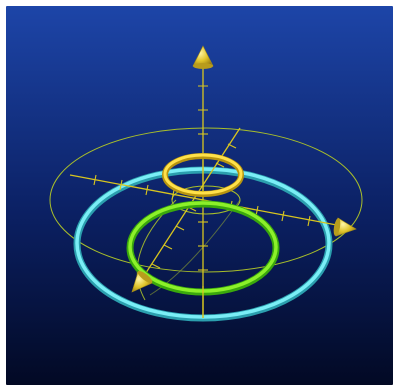  I want to click on z-axis-arrow-icon, so click(203, 57).